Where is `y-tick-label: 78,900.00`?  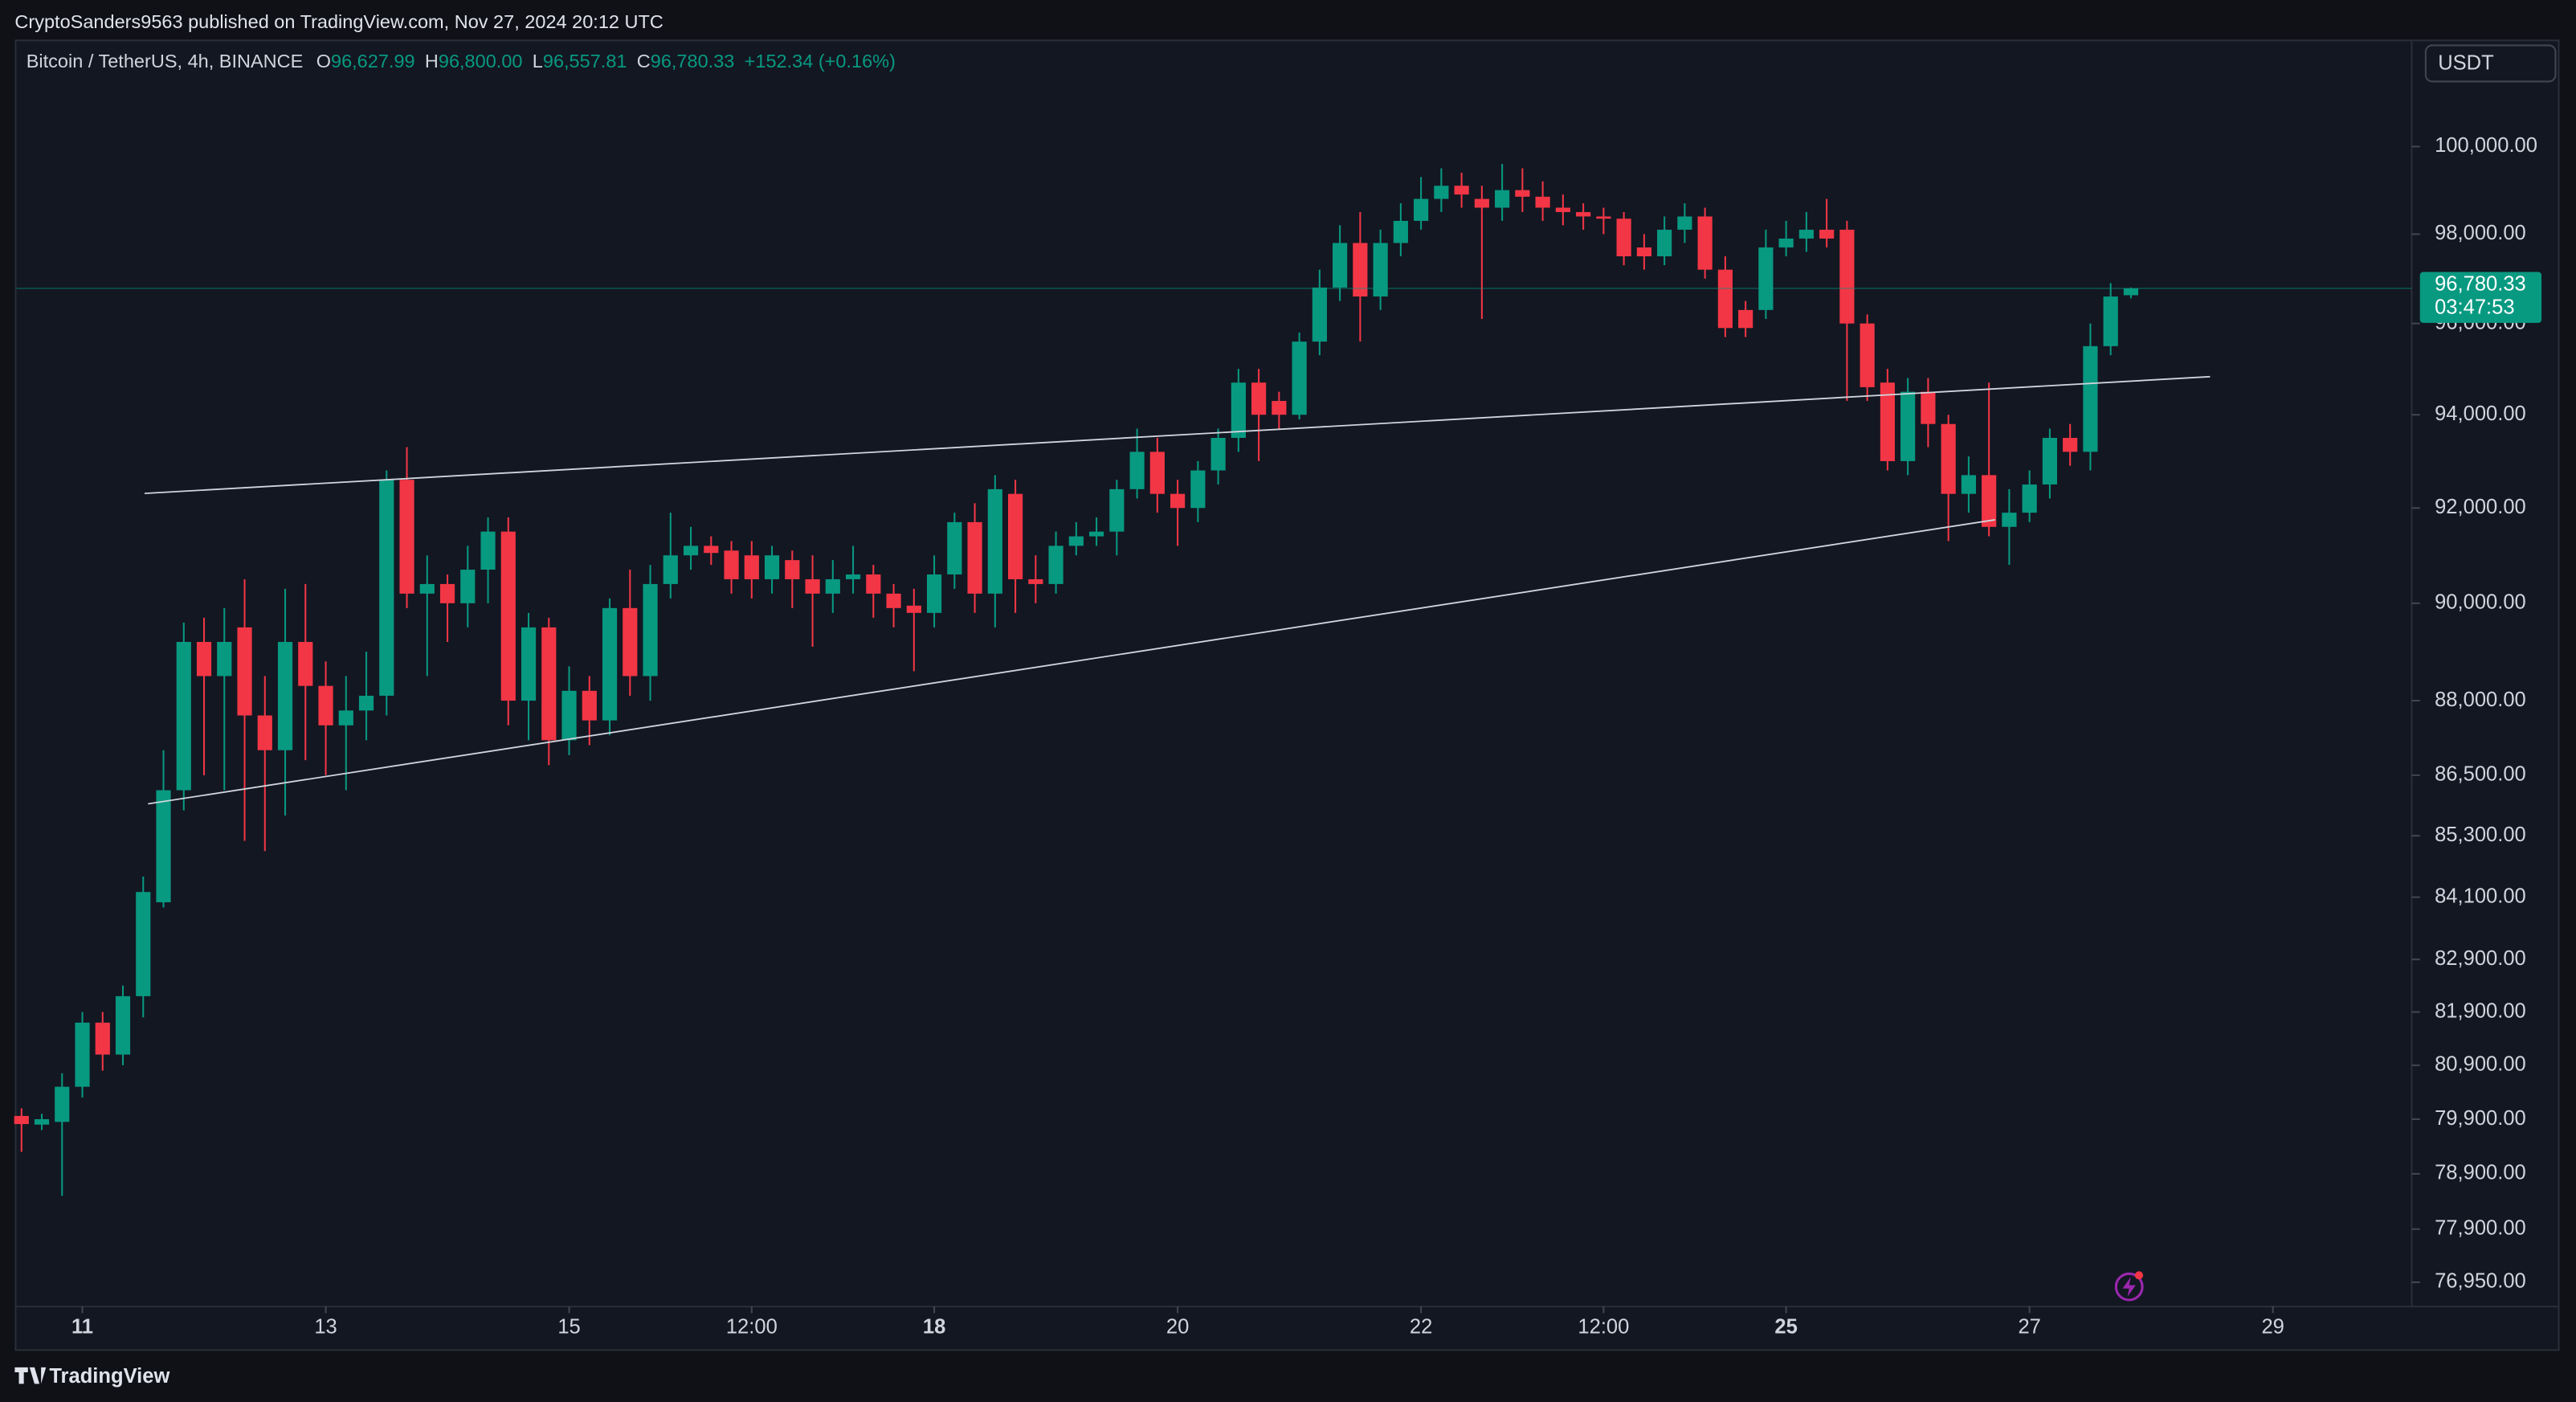 y-tick-label: 78,900.00 is located at coordinates (2480, 1173).